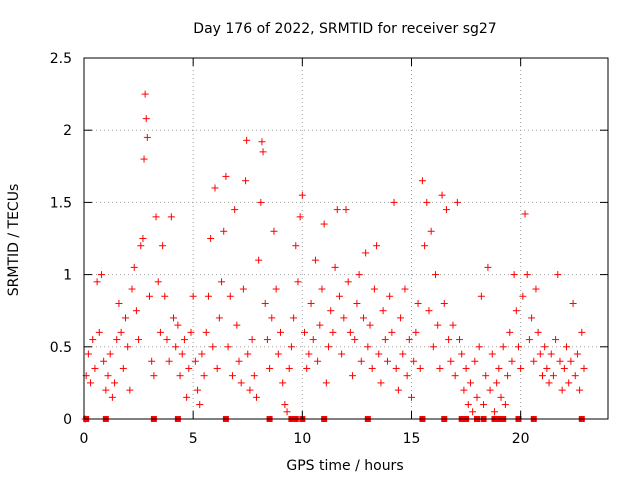 Image resolution: width=640 pixels, height=480 pixels. What do you see at coordinates (67, 276) in the screenshot?
I see `y-tick-label: 1` at bounding box center [67, 276].